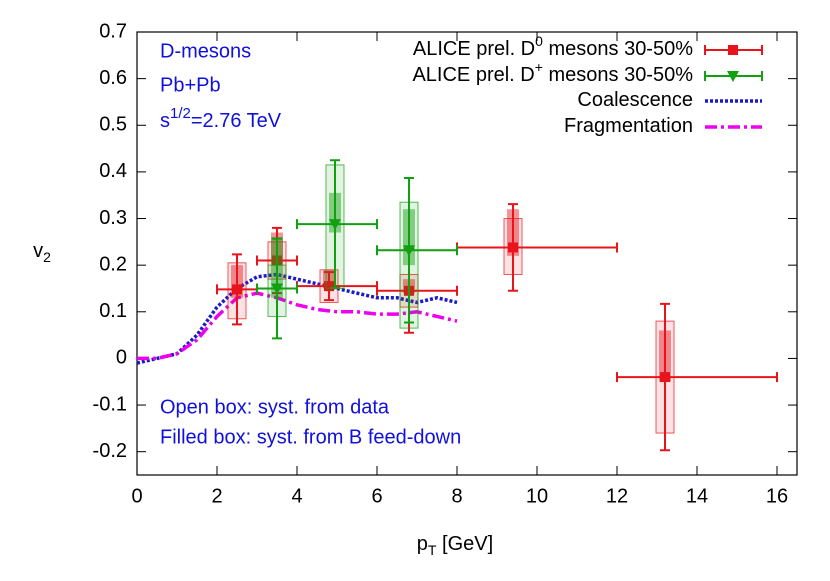  Describe the element at coordinates (539, 67) in the screenshot. I see `legend-text: +` at that location.